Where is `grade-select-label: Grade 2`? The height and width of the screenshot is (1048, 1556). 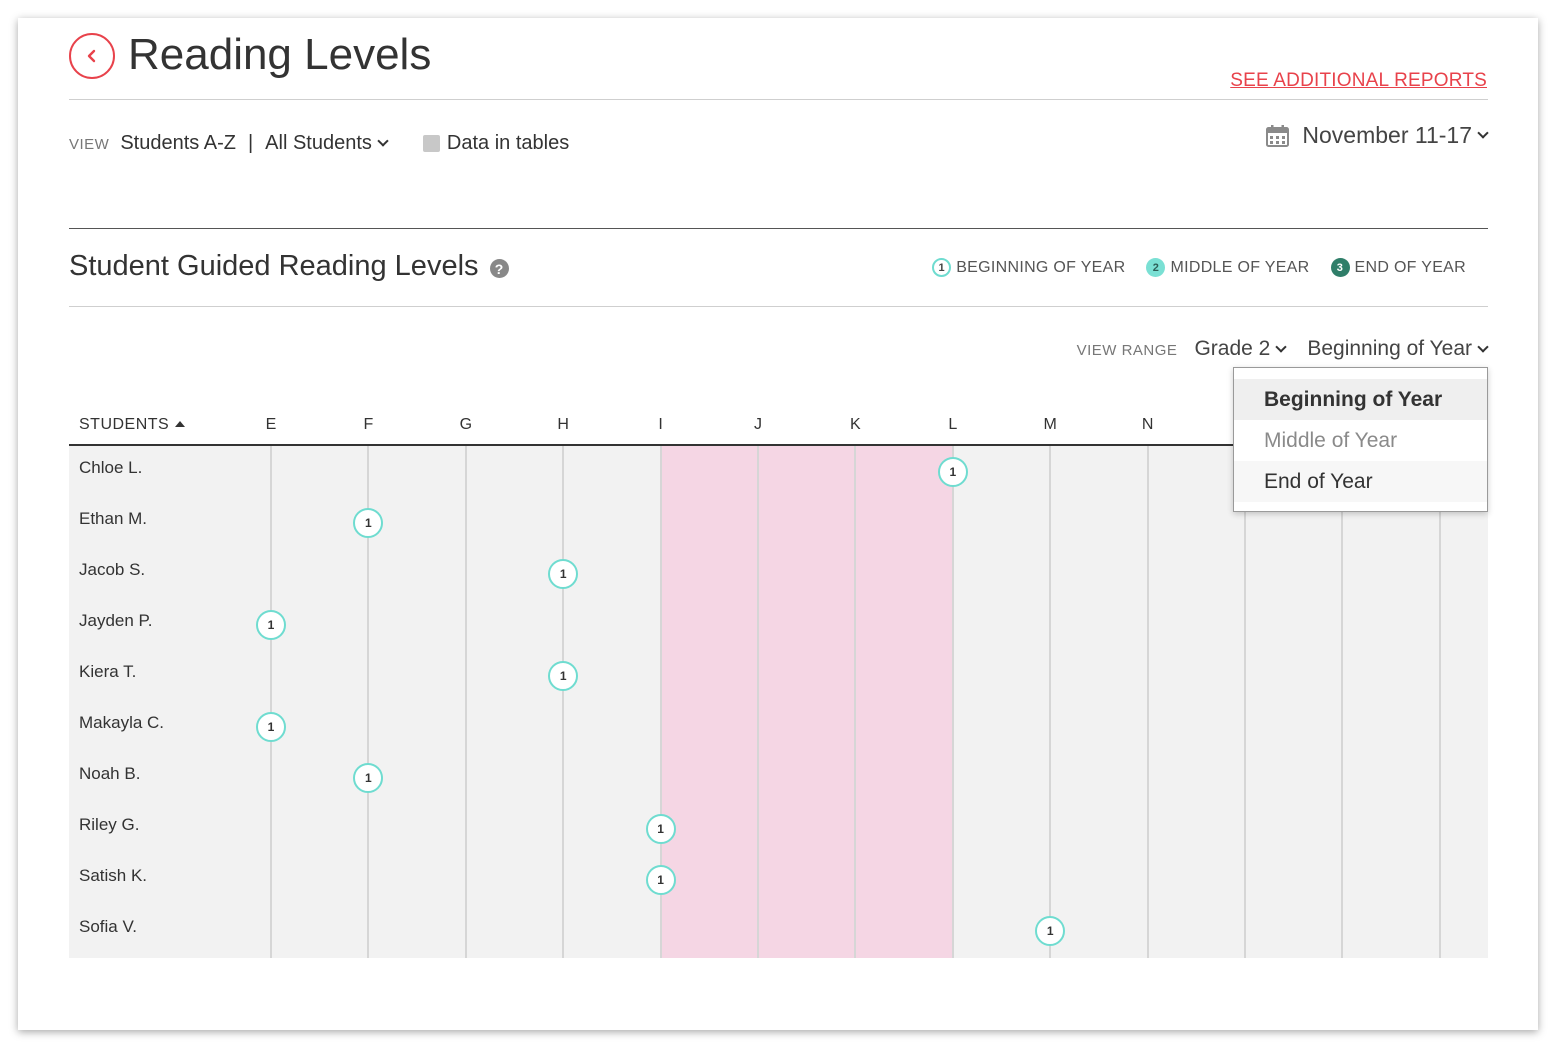
grade-select-label: Grade 2 is located at coordinates (1232, 348).